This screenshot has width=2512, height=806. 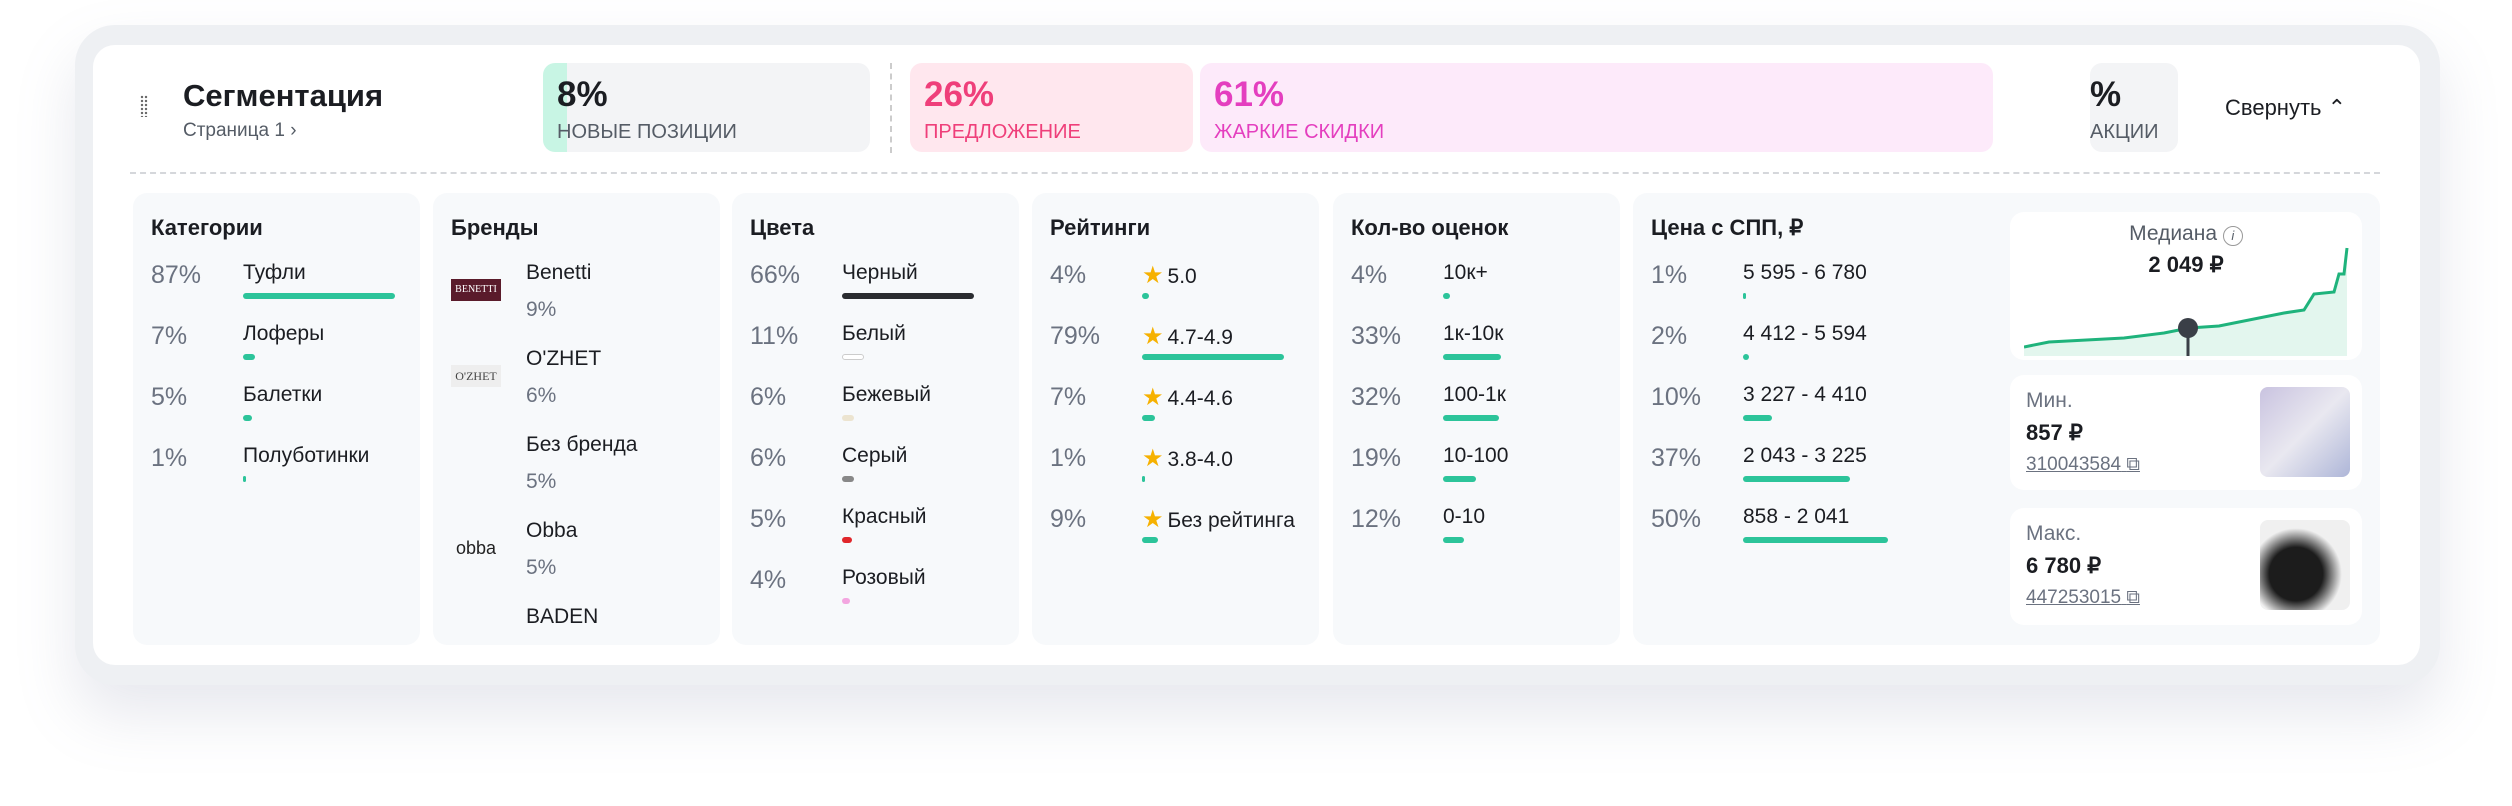 I want to click on tile-offer: 26% ПРЕДЛОЖЕНИЕ, so click(x=1051, y=107).